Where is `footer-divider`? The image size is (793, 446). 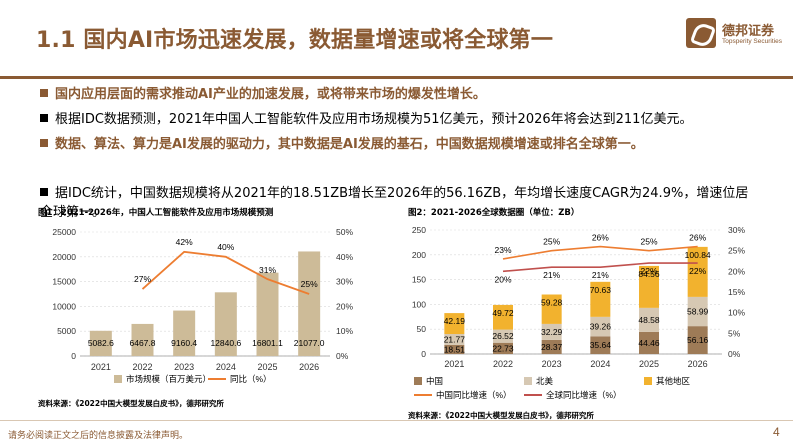 footer-divider is located at coordinates (396, 420).